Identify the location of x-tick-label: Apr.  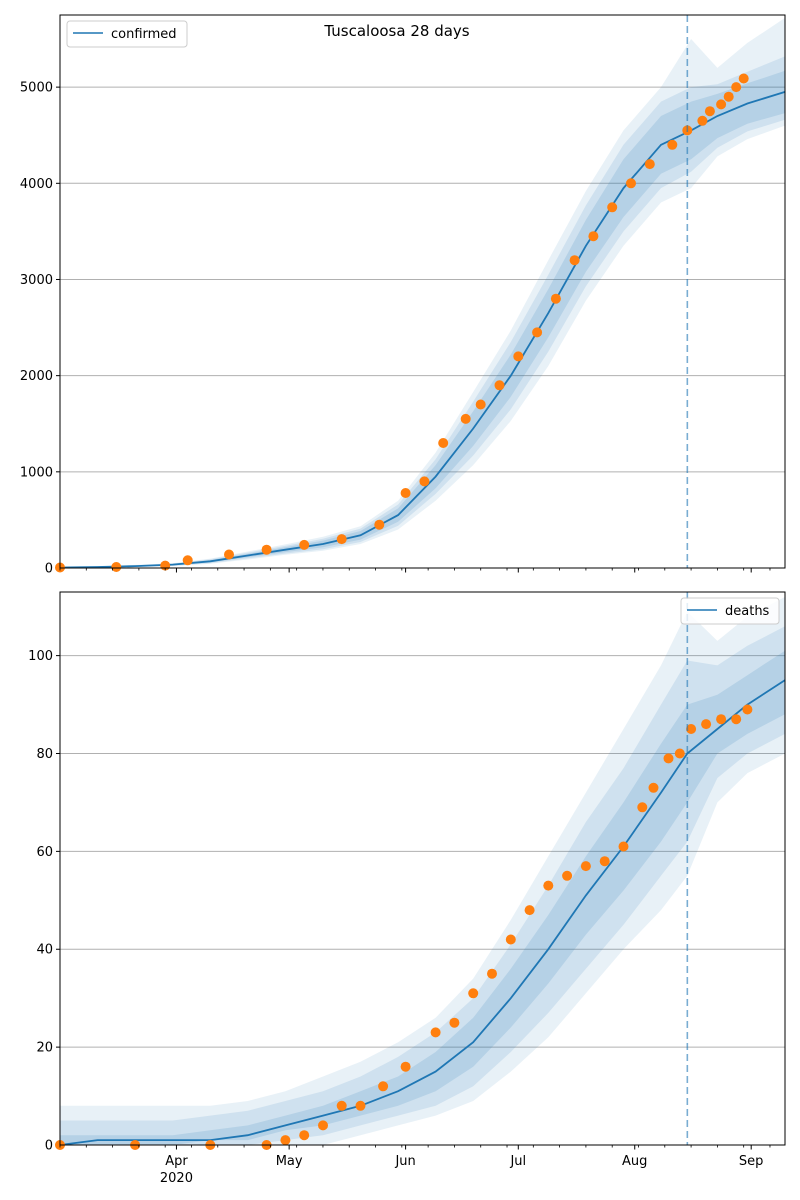
(176, 1161).